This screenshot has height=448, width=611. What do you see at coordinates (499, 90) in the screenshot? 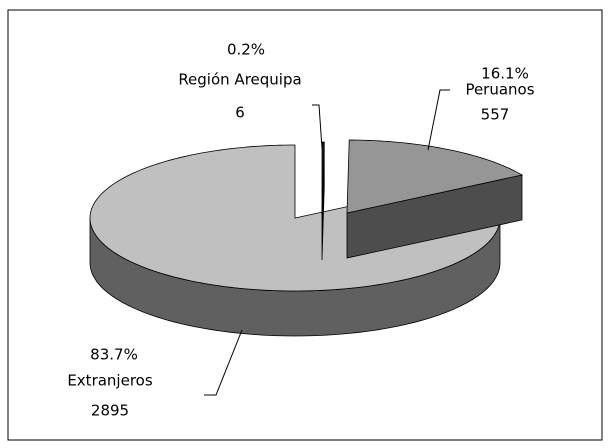
I see `category-label: Peruanos` at bounding box center [499, 90].